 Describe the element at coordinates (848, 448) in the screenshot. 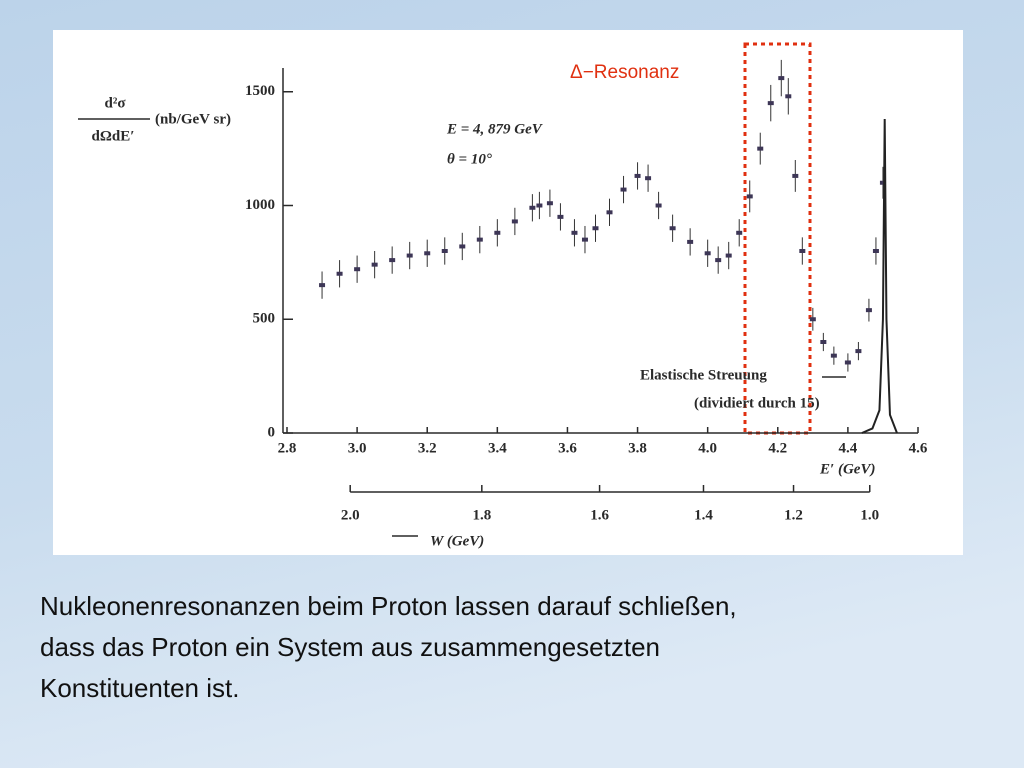

I see `x-tick-label: 4.4` at that location.